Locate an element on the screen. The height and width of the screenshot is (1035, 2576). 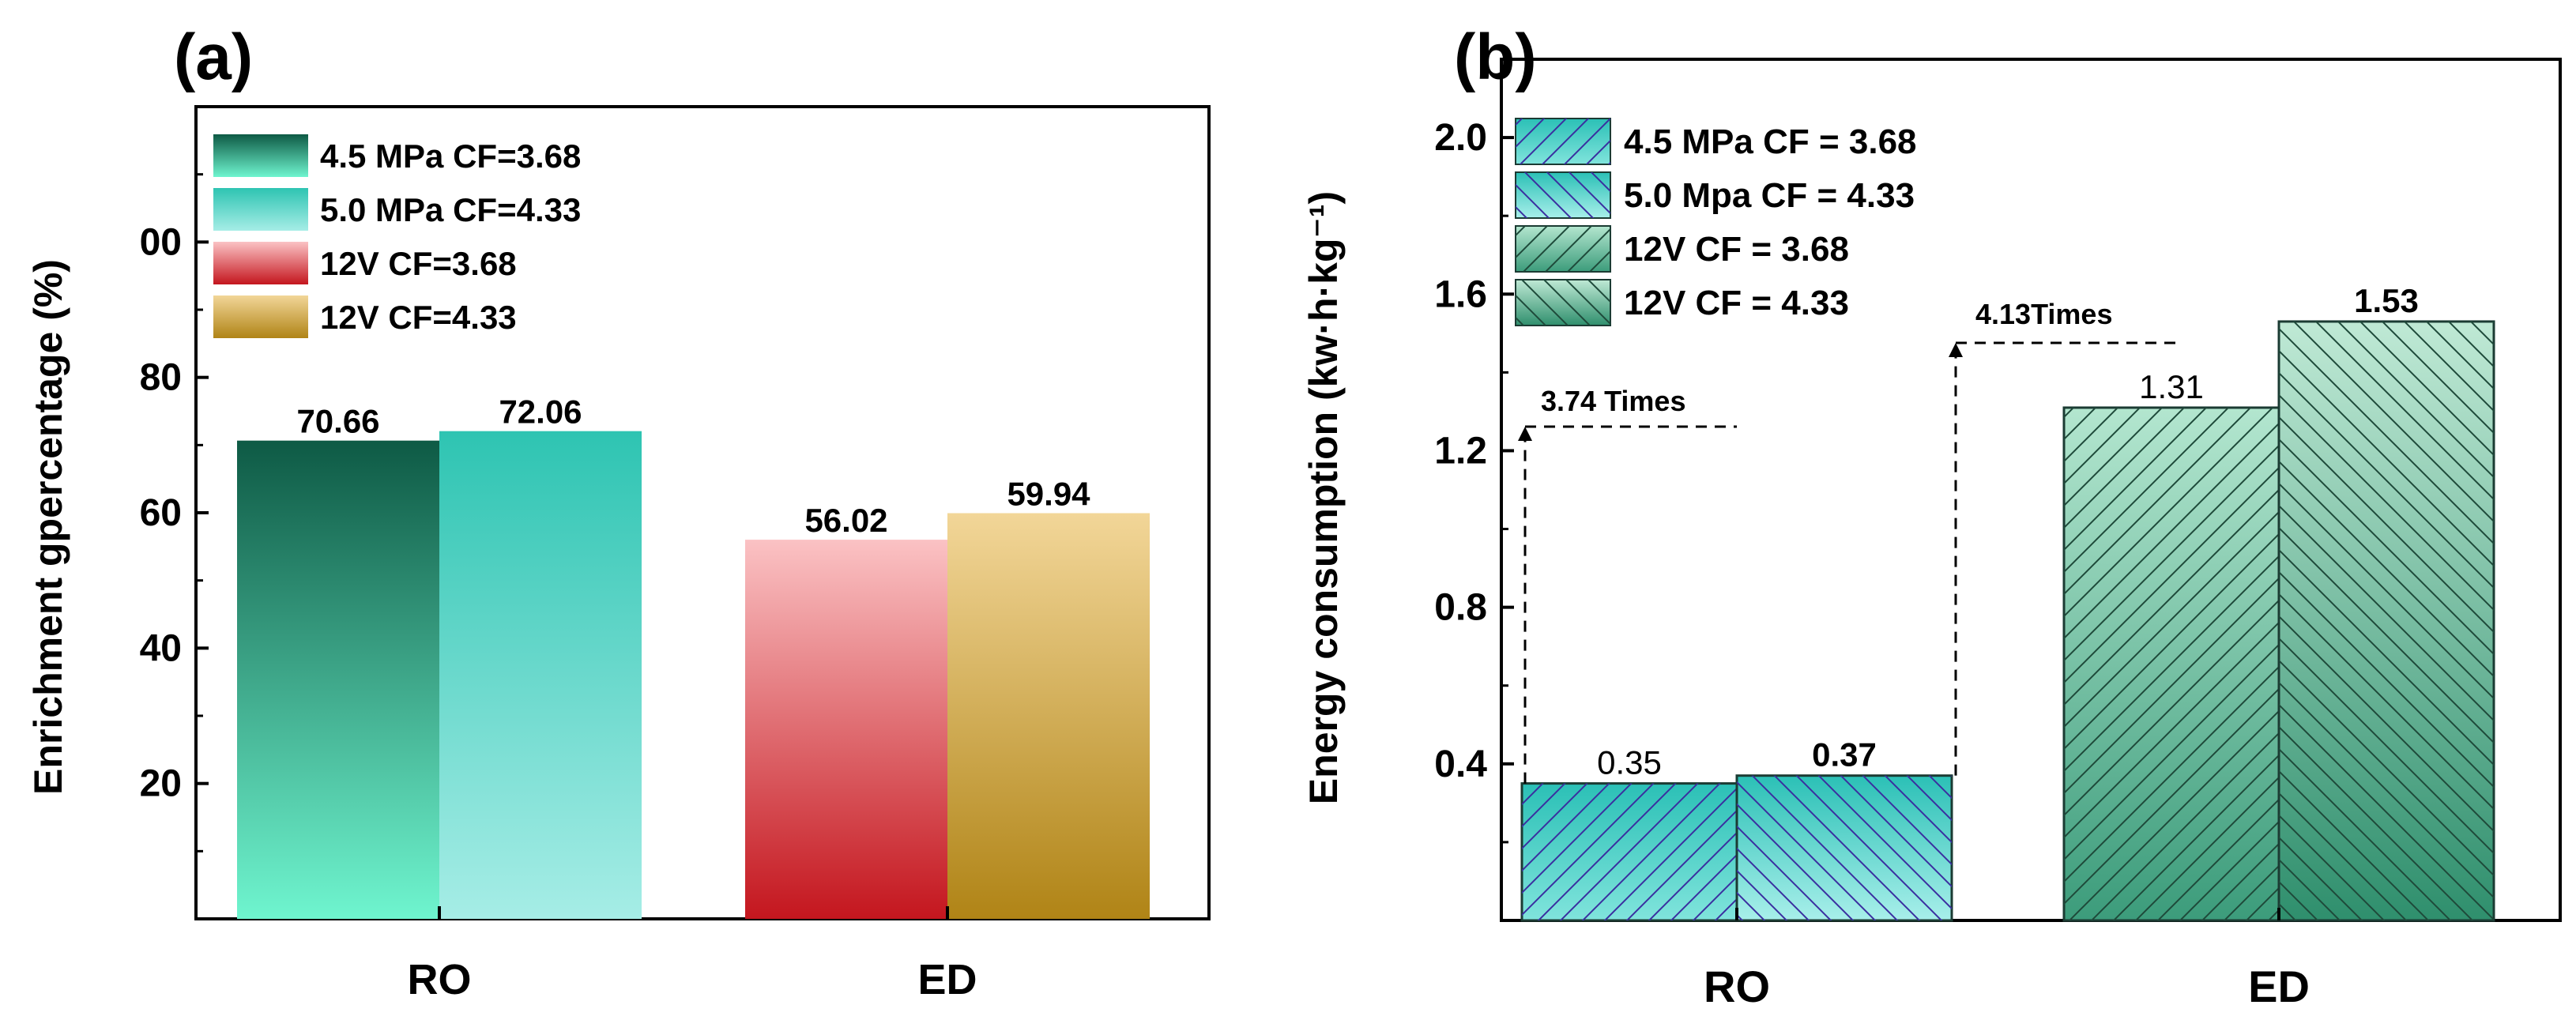
legend-label: 12V CF = 4.33 is located at coordinates (1736, 303).